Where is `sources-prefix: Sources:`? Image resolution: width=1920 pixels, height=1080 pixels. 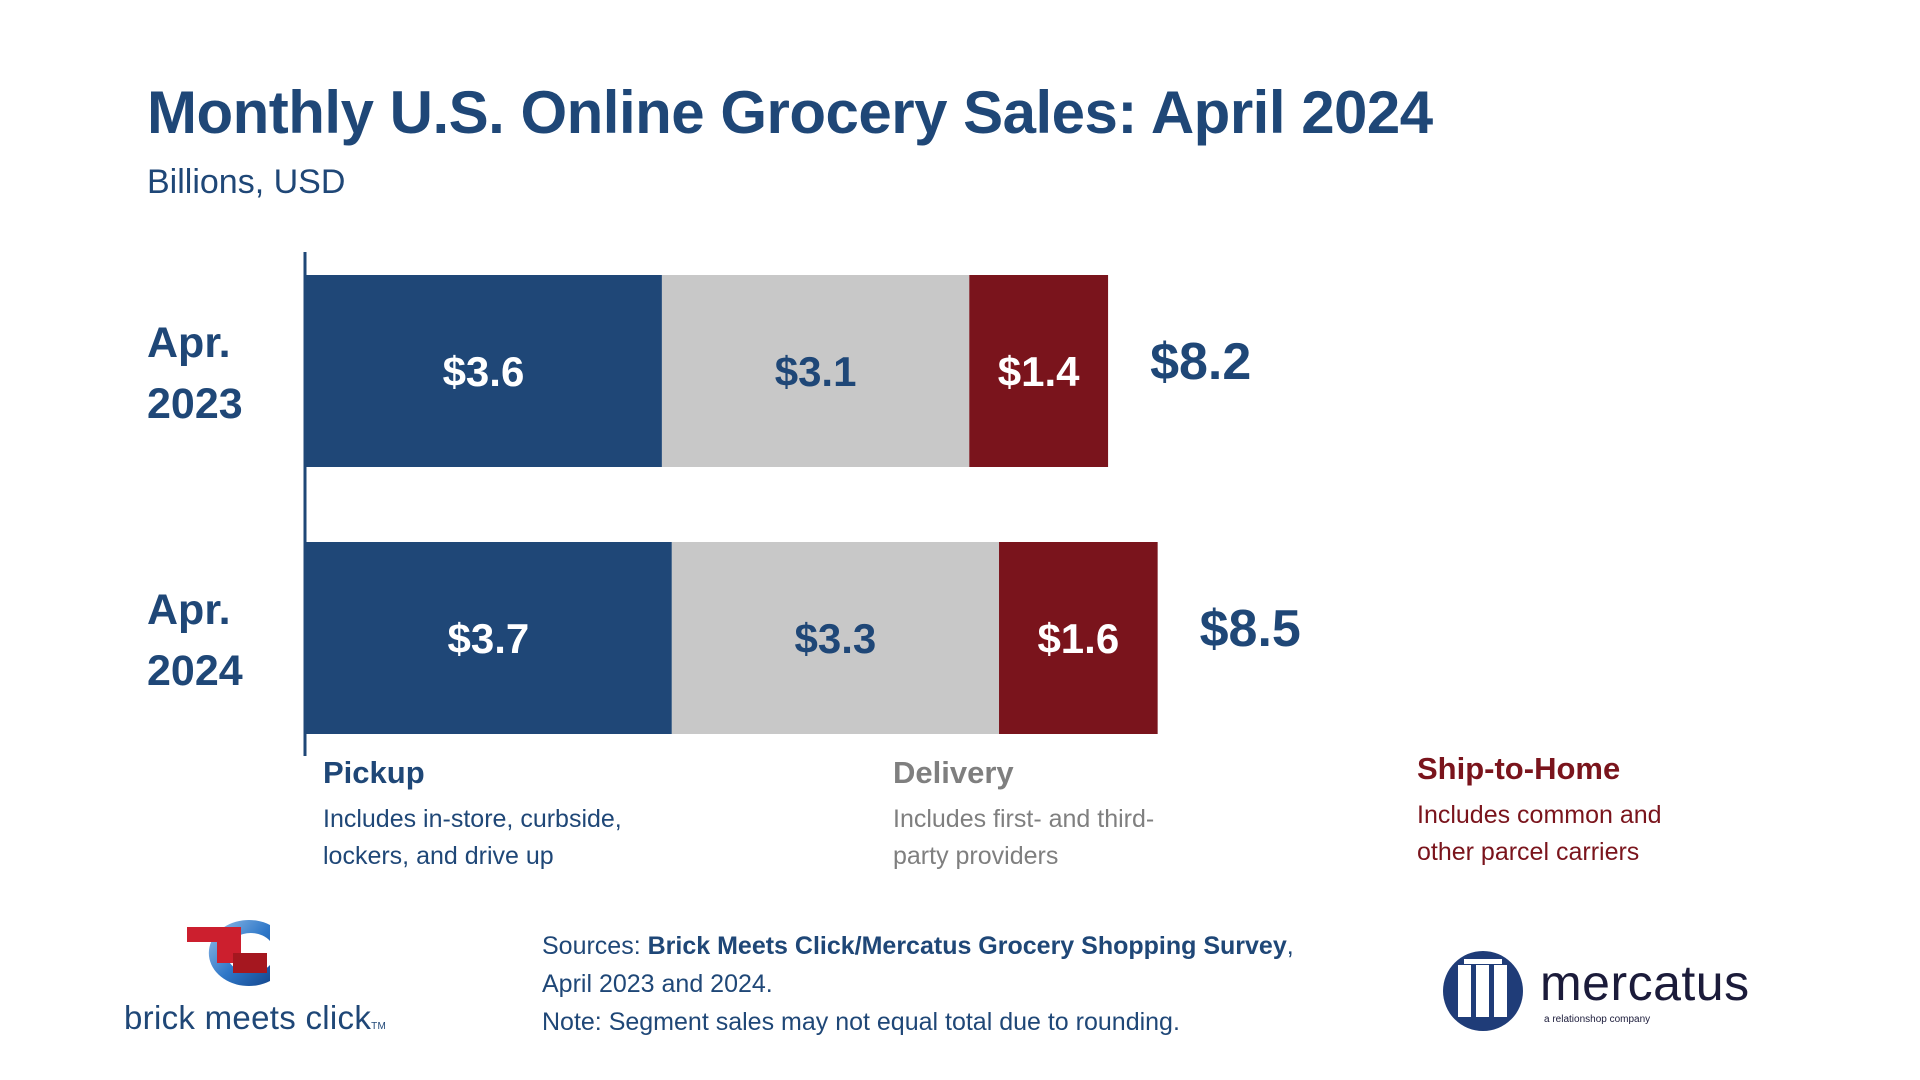
sources-prefix: Sources: is located at coordinates (595, 946).